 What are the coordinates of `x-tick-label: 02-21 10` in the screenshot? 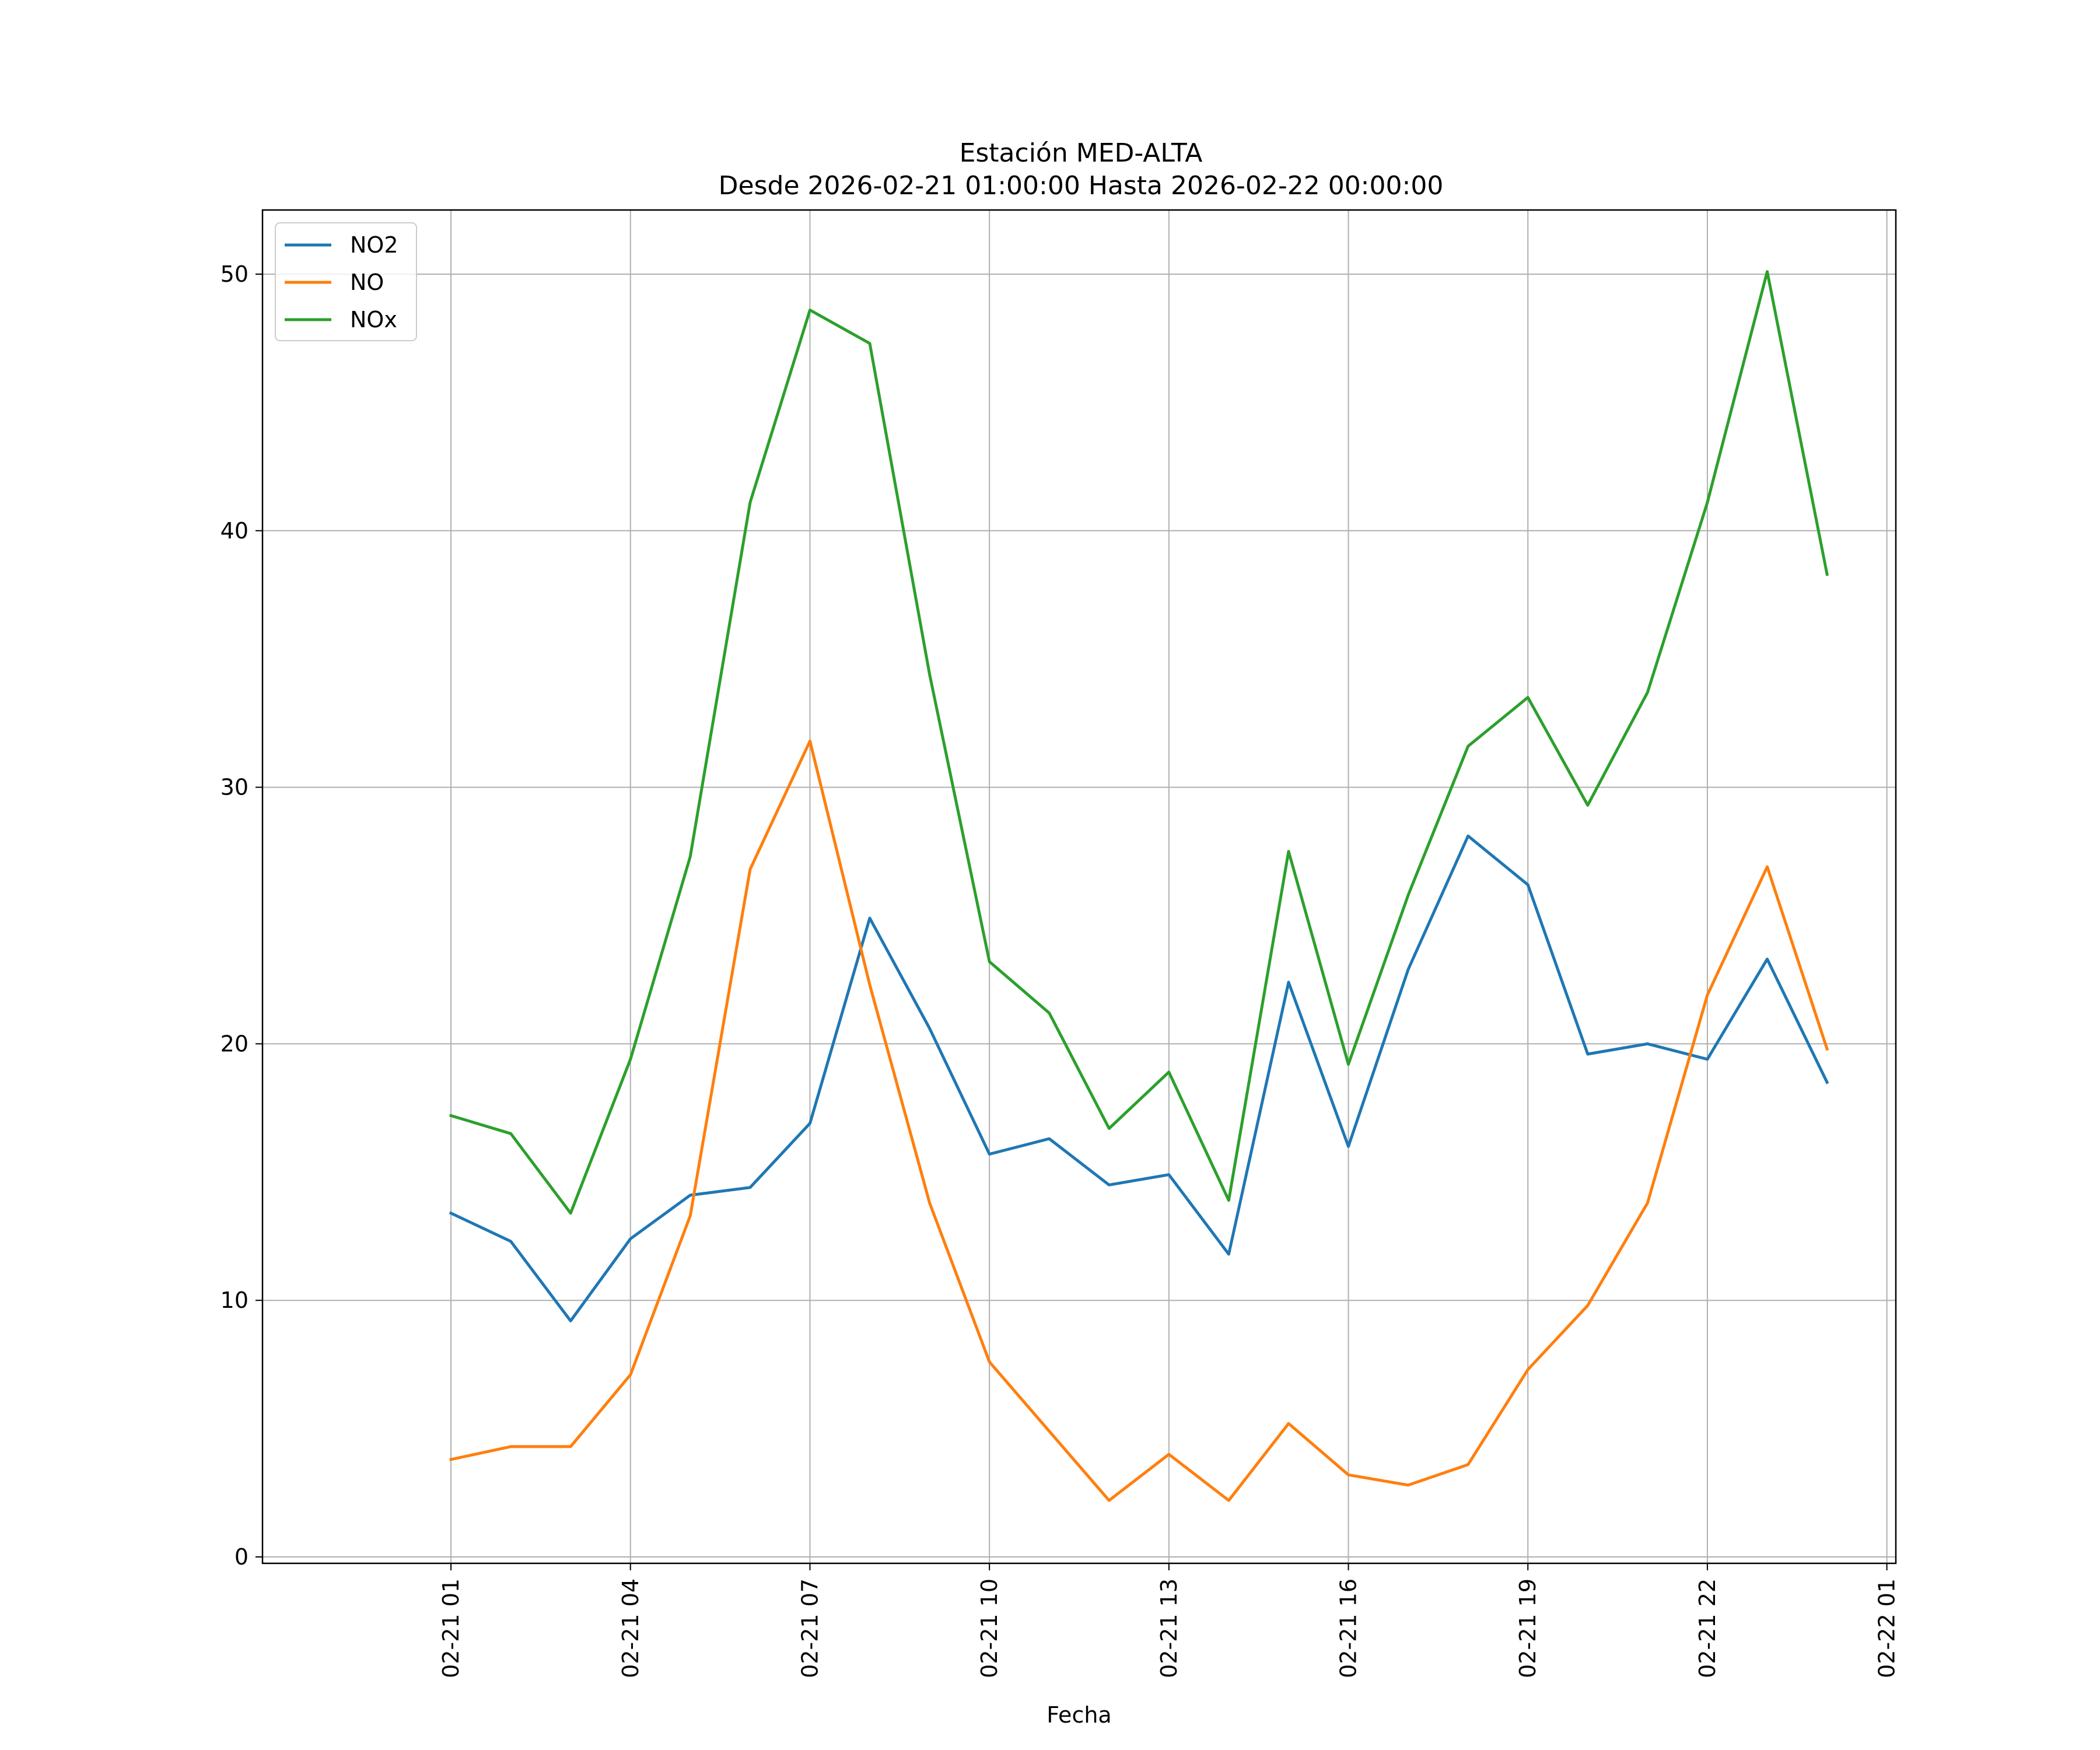 It's located at (989, 1628).